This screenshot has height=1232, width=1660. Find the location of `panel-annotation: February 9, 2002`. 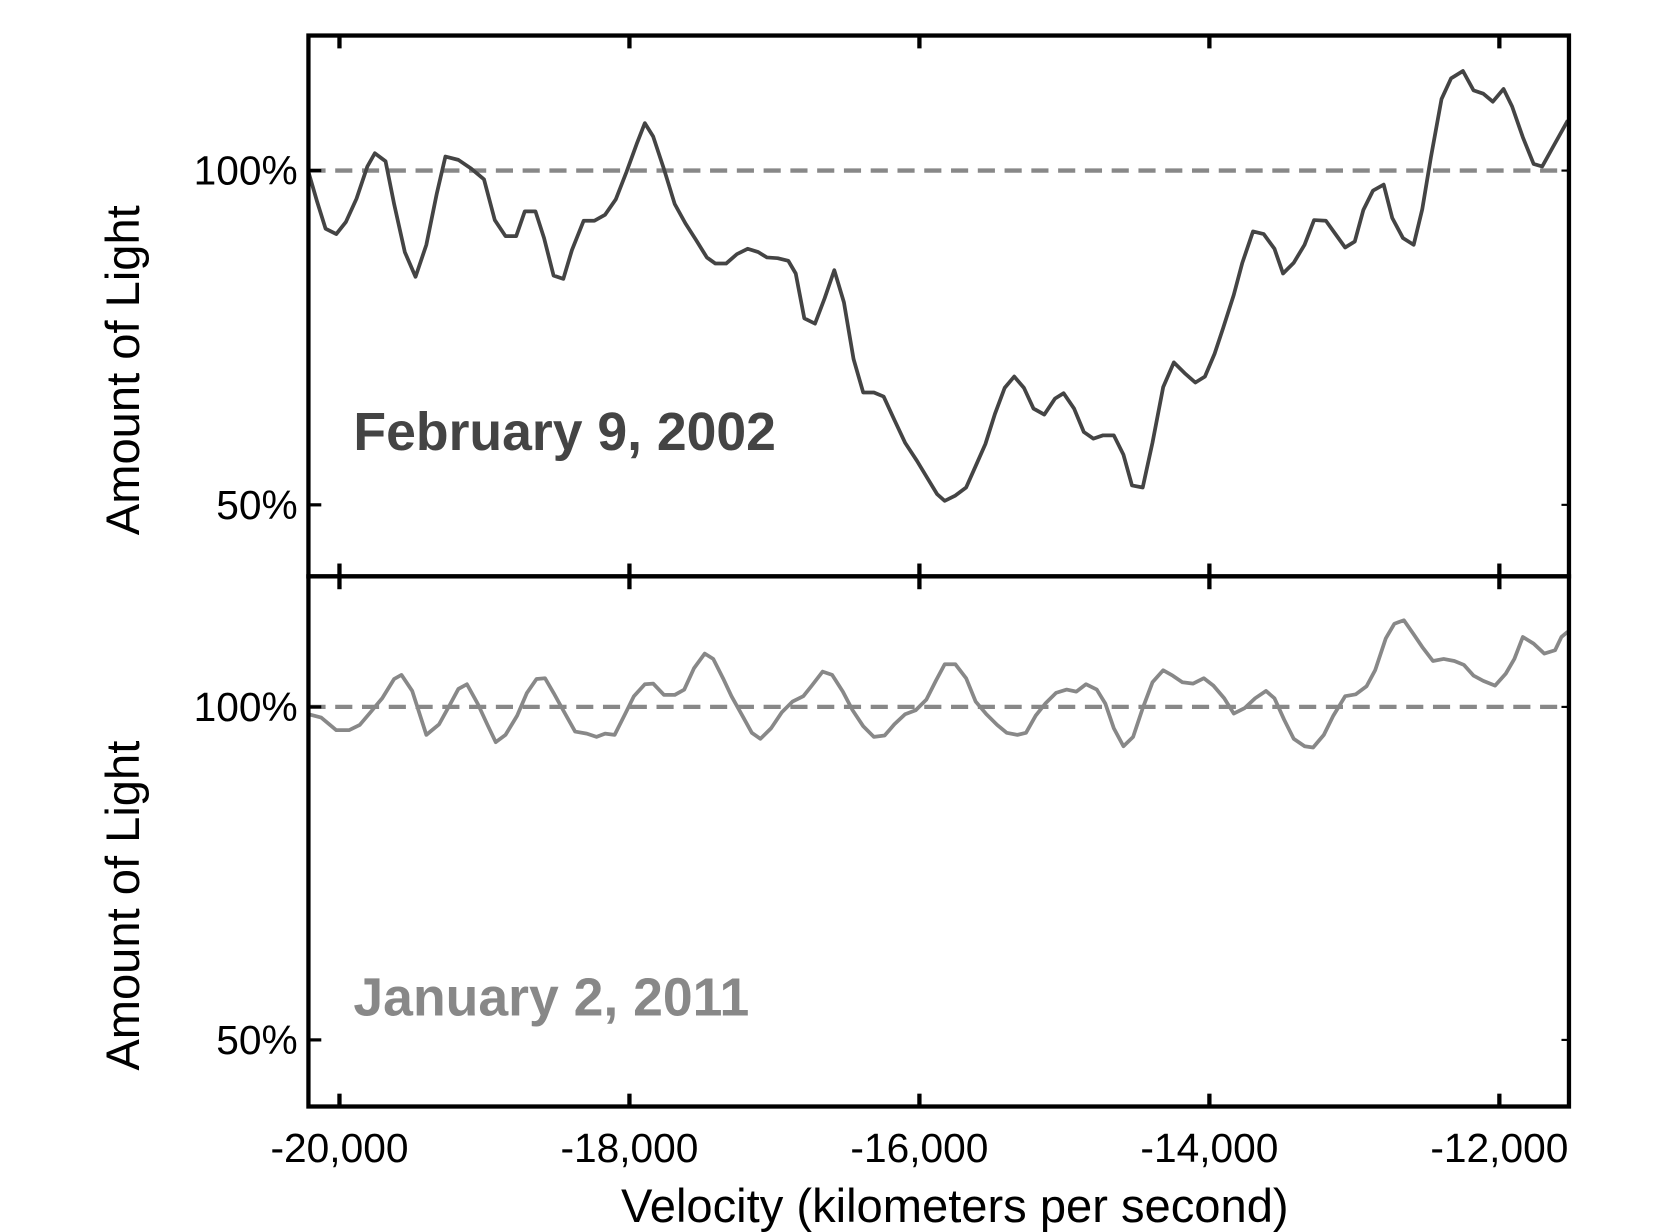

panel-annotation: February 9, 2002 is located at coordinates (564, 432).